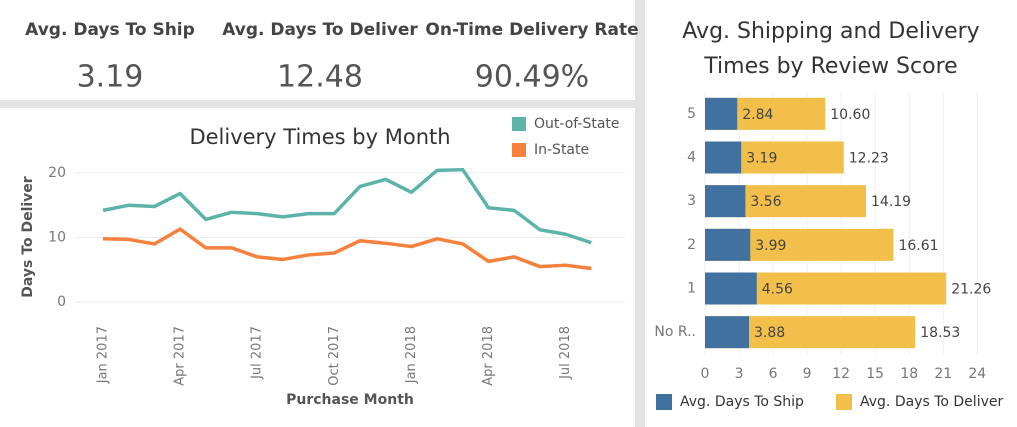  I want to click on x-tick-label: 0, so click(705, 374).